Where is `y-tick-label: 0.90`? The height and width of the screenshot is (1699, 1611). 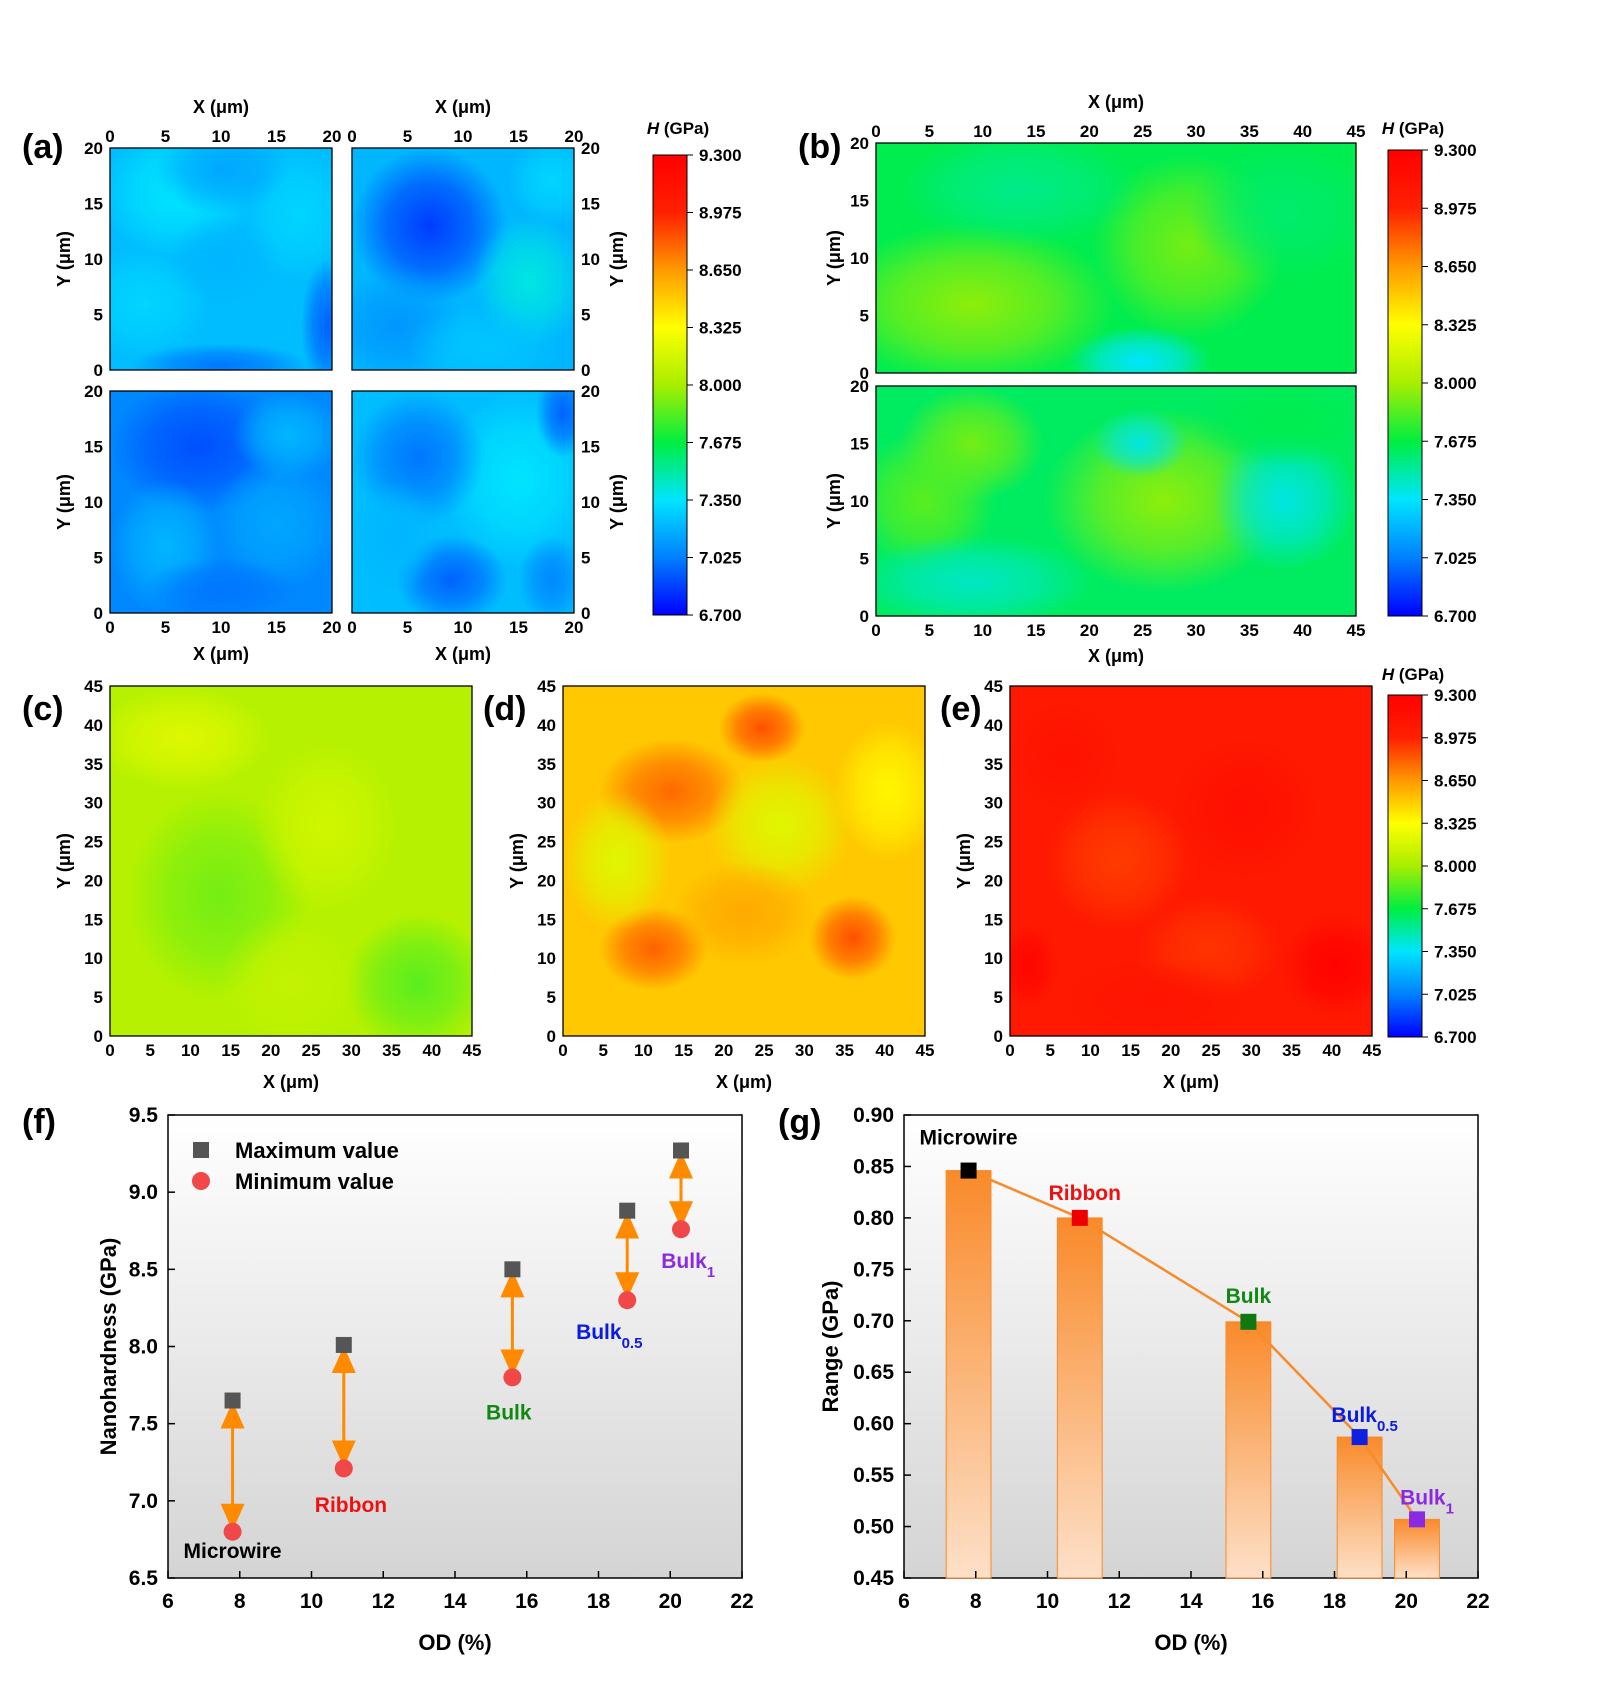
y-tick-label: 0.90 is located at coordinates (873, 1115).